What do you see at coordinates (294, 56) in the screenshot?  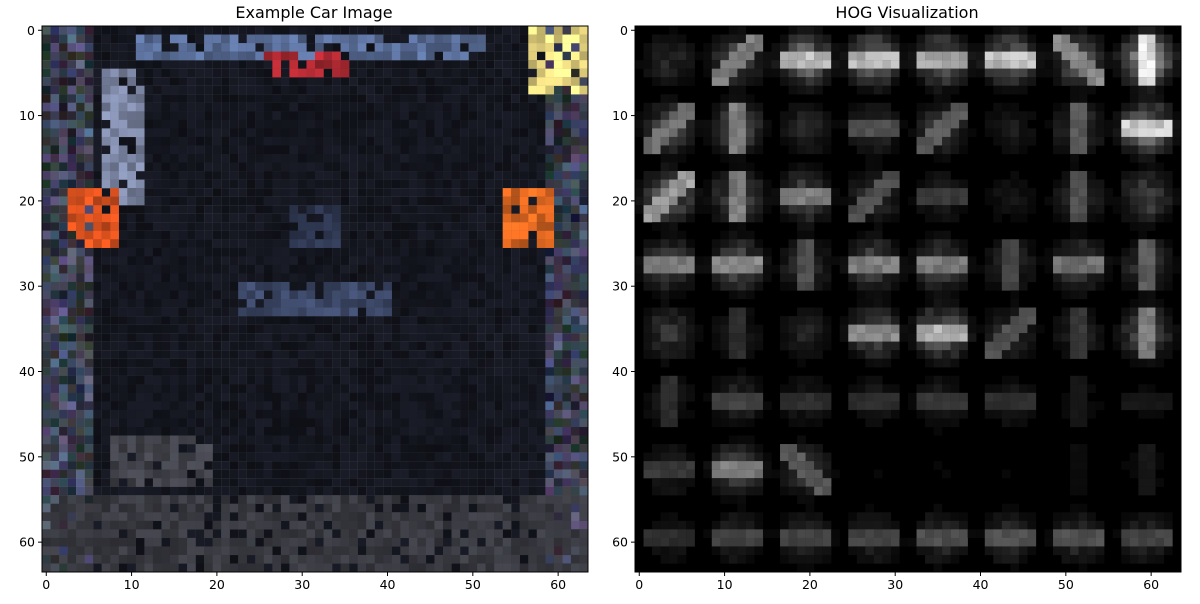 I see `car-feature-brake-light-strip` at bounding box center [294, 56].